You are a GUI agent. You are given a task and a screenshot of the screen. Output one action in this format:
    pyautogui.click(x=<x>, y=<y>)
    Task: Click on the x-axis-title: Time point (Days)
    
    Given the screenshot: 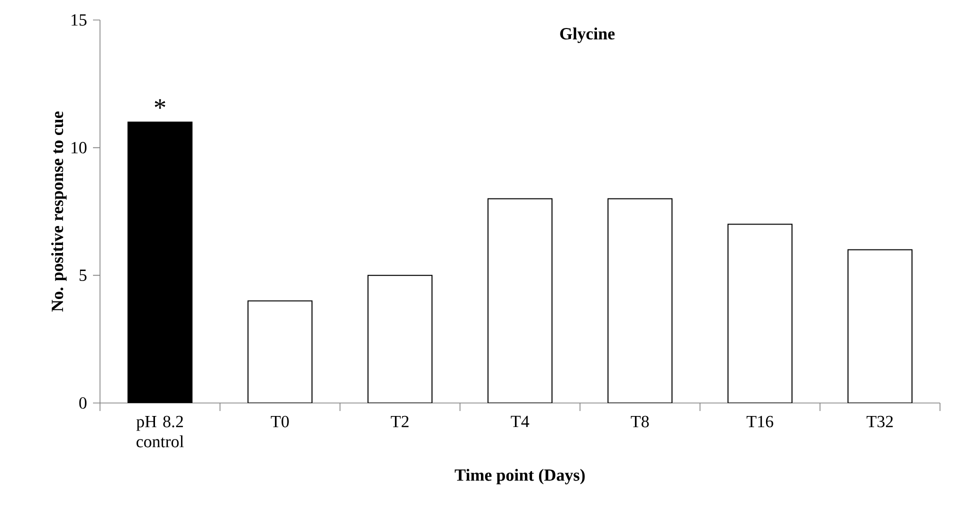 What is the action you would take?
    pyautogui.click(x=519, y=476)
    